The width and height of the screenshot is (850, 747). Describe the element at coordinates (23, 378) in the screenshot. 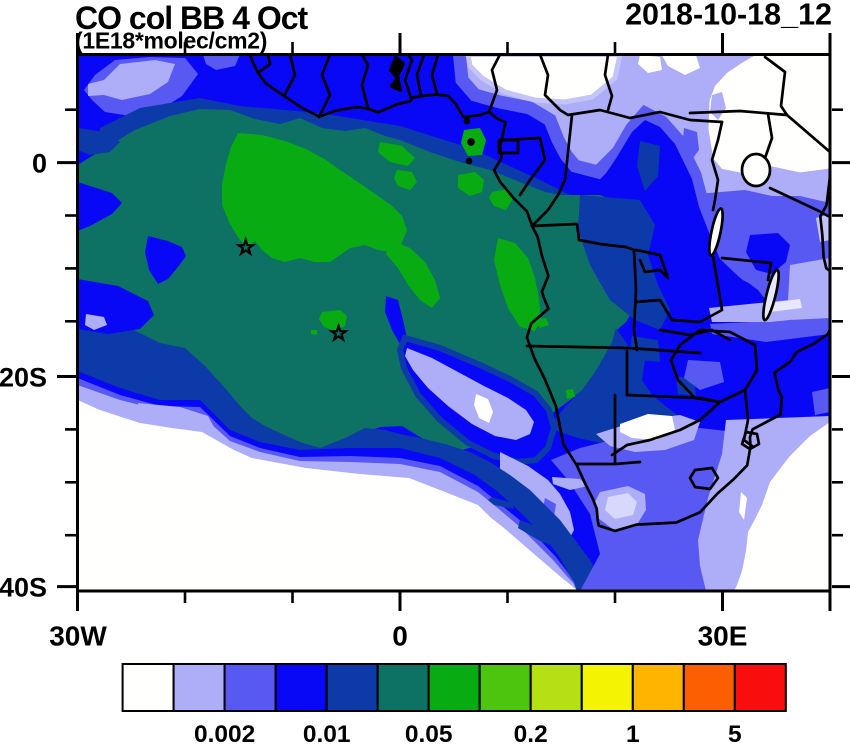

I see `svg-text: 20S` at that location.